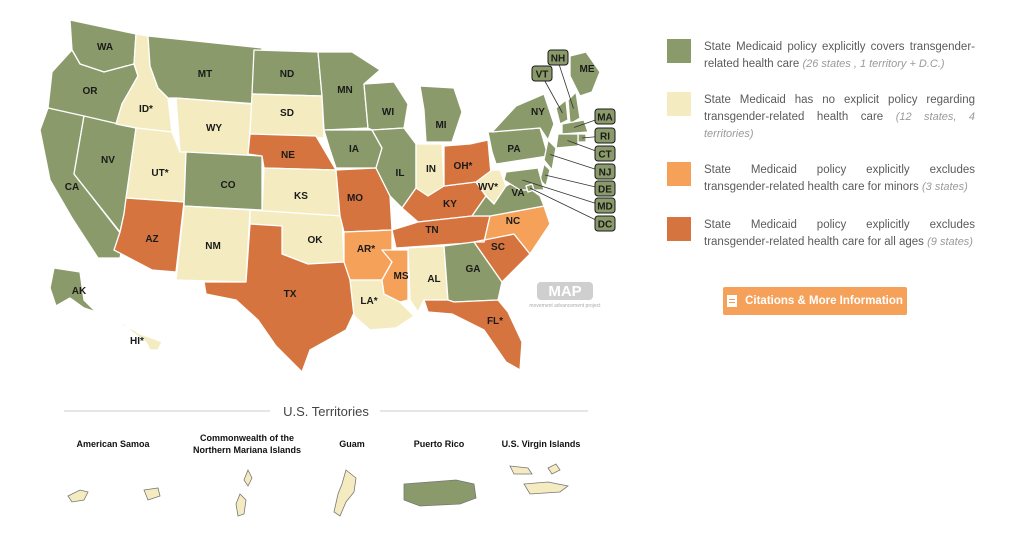 Image resolution: width=1024 pixels, height=549 pixels. What do you see at coordinates (567, 141) in the screenshot?
I see `state-ct` at bounding box center [567, 141].